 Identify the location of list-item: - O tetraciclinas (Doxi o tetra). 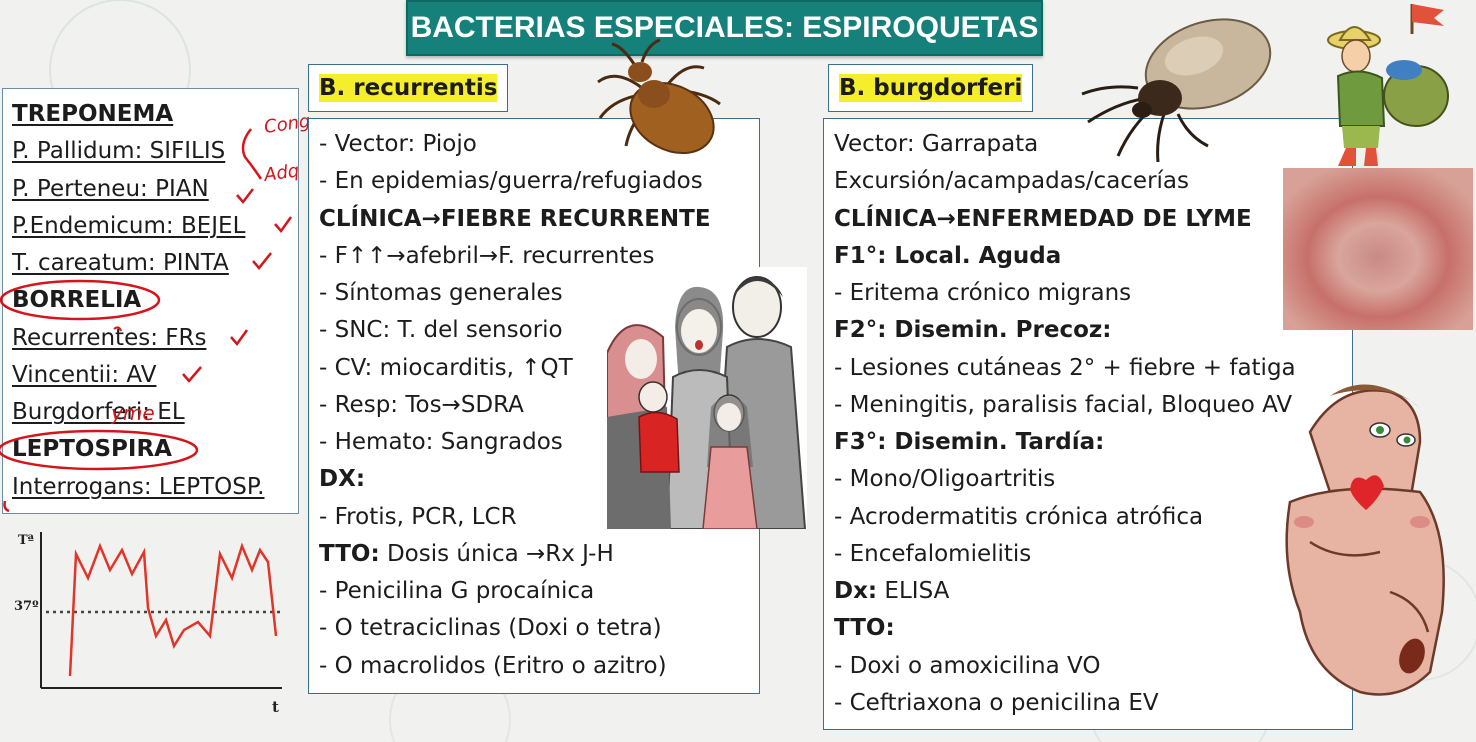
(490, 628).